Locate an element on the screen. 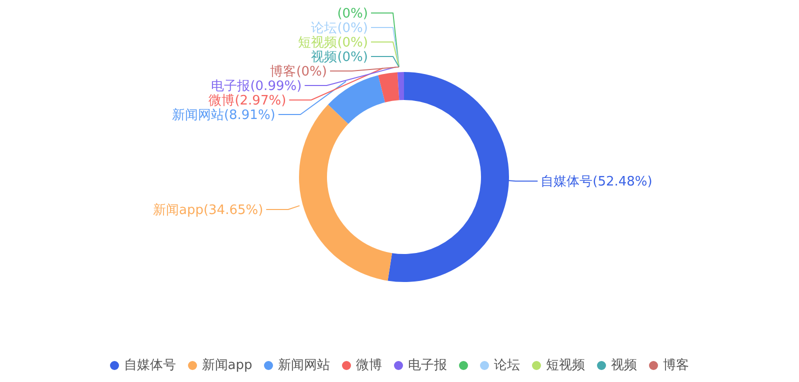 This screenshot has height=382, width=799. legend-label: 新闻app is located at coordinates (227, 365).